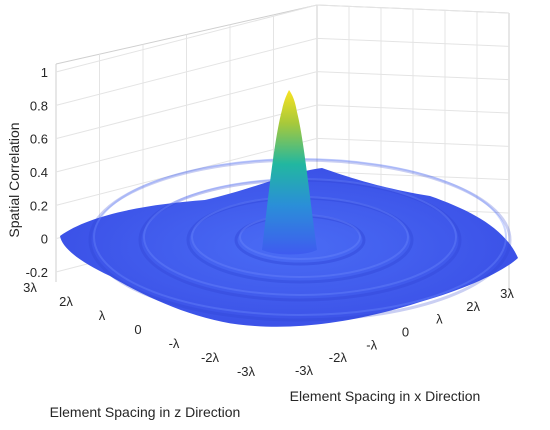  What do you see at coordinates (37, 272) in the screenshot?
I see `z-tick-label: -0.2` at bounding box center [37, 272].